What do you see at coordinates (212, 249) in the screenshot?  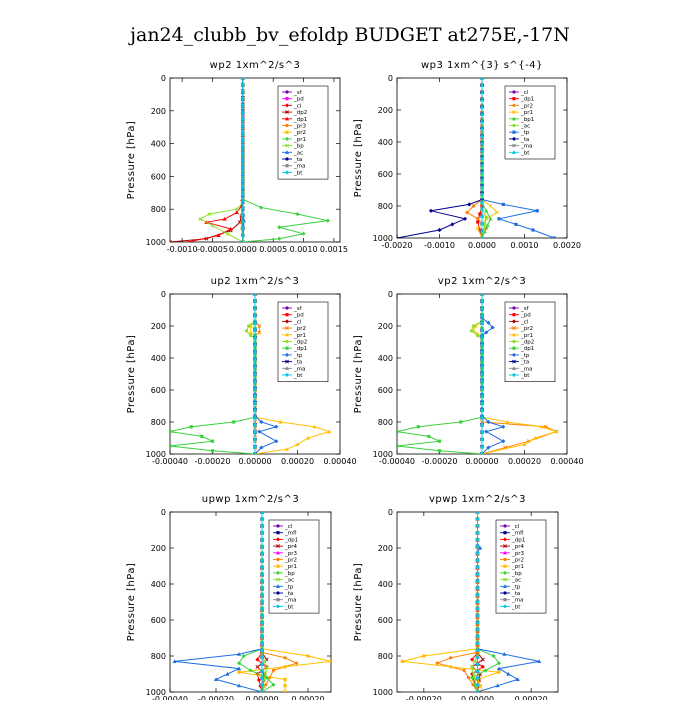 I see `x-tick-label: -0.0005` at bounding box center [212, 249].